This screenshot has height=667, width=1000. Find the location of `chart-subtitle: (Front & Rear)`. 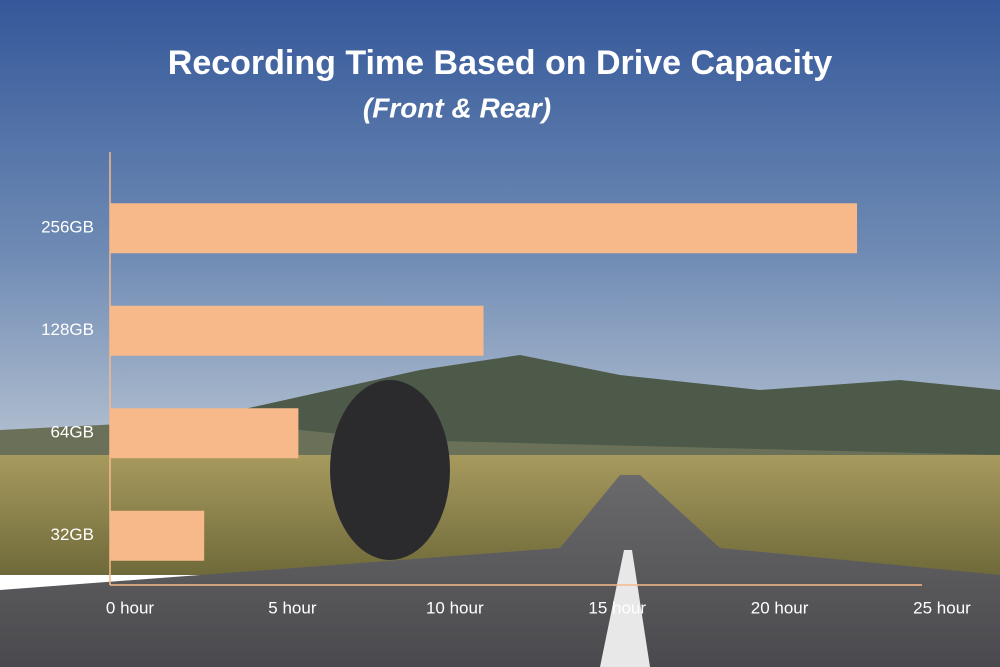

chart-subtitle: (Front & Rear) is located at coordinates (457, 107).